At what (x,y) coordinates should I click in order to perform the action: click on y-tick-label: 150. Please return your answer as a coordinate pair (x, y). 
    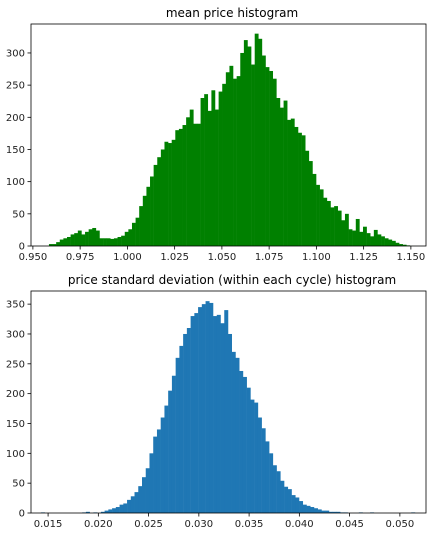
    Looking at the image, I should click on (15, 424).